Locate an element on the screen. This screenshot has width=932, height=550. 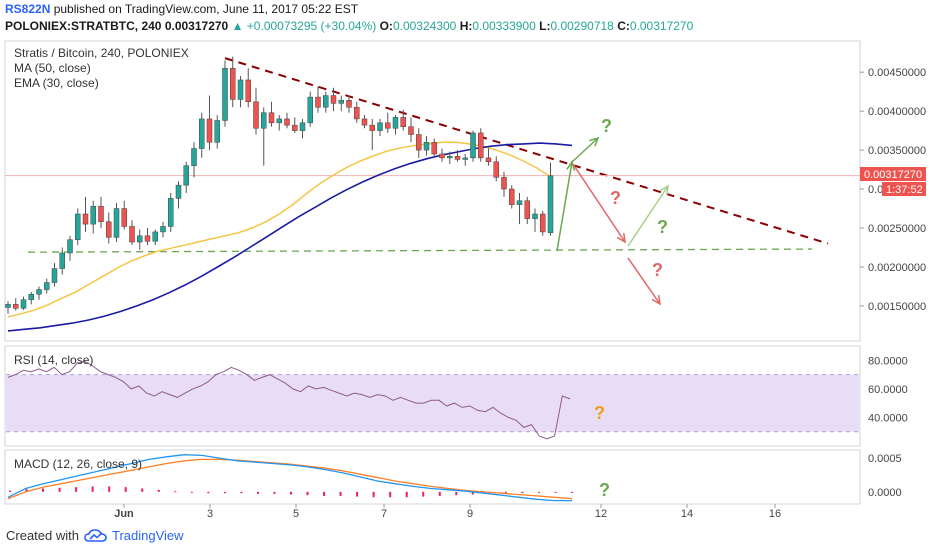
rsi-pane: 80.0000 60.0000 40.0000 is located at coordinates (457, 397).